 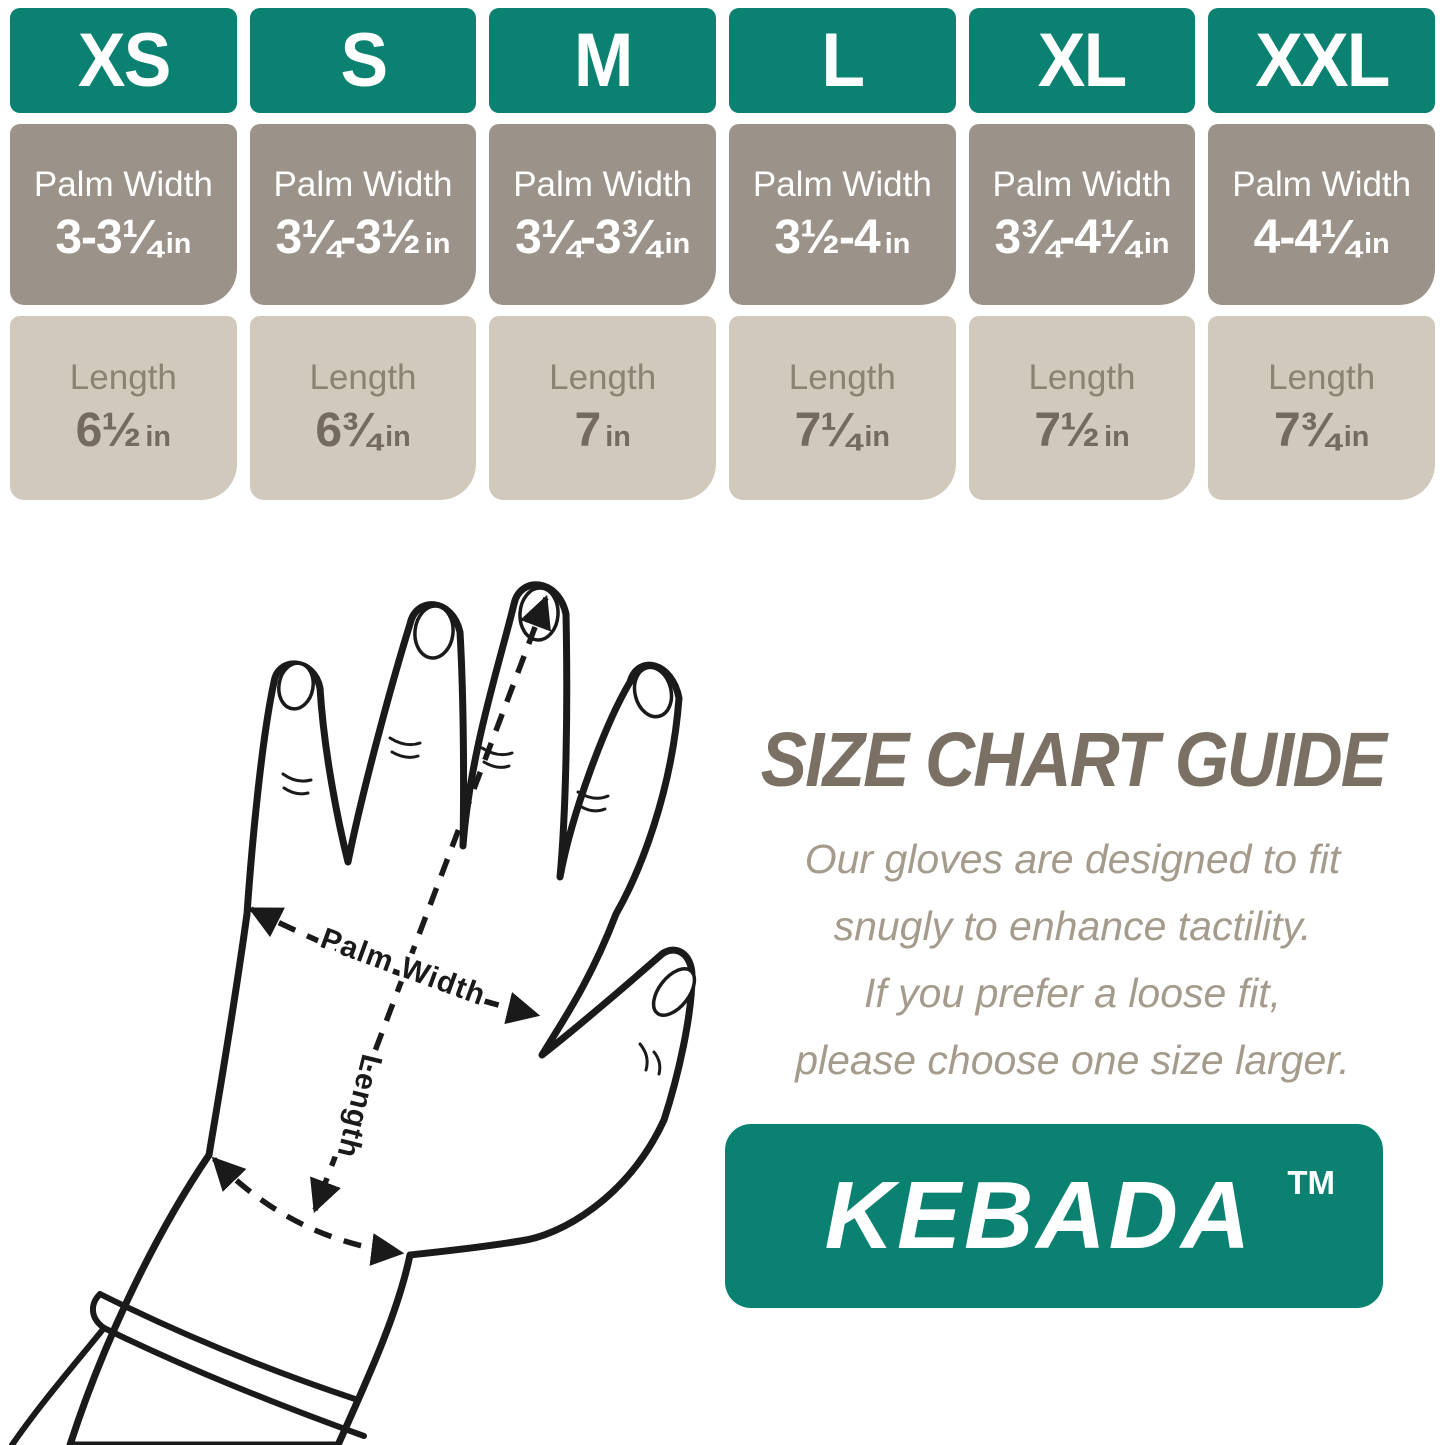 I want to click on guide-line: Our gloves are designed to fit, so click(x=1072, y=859).